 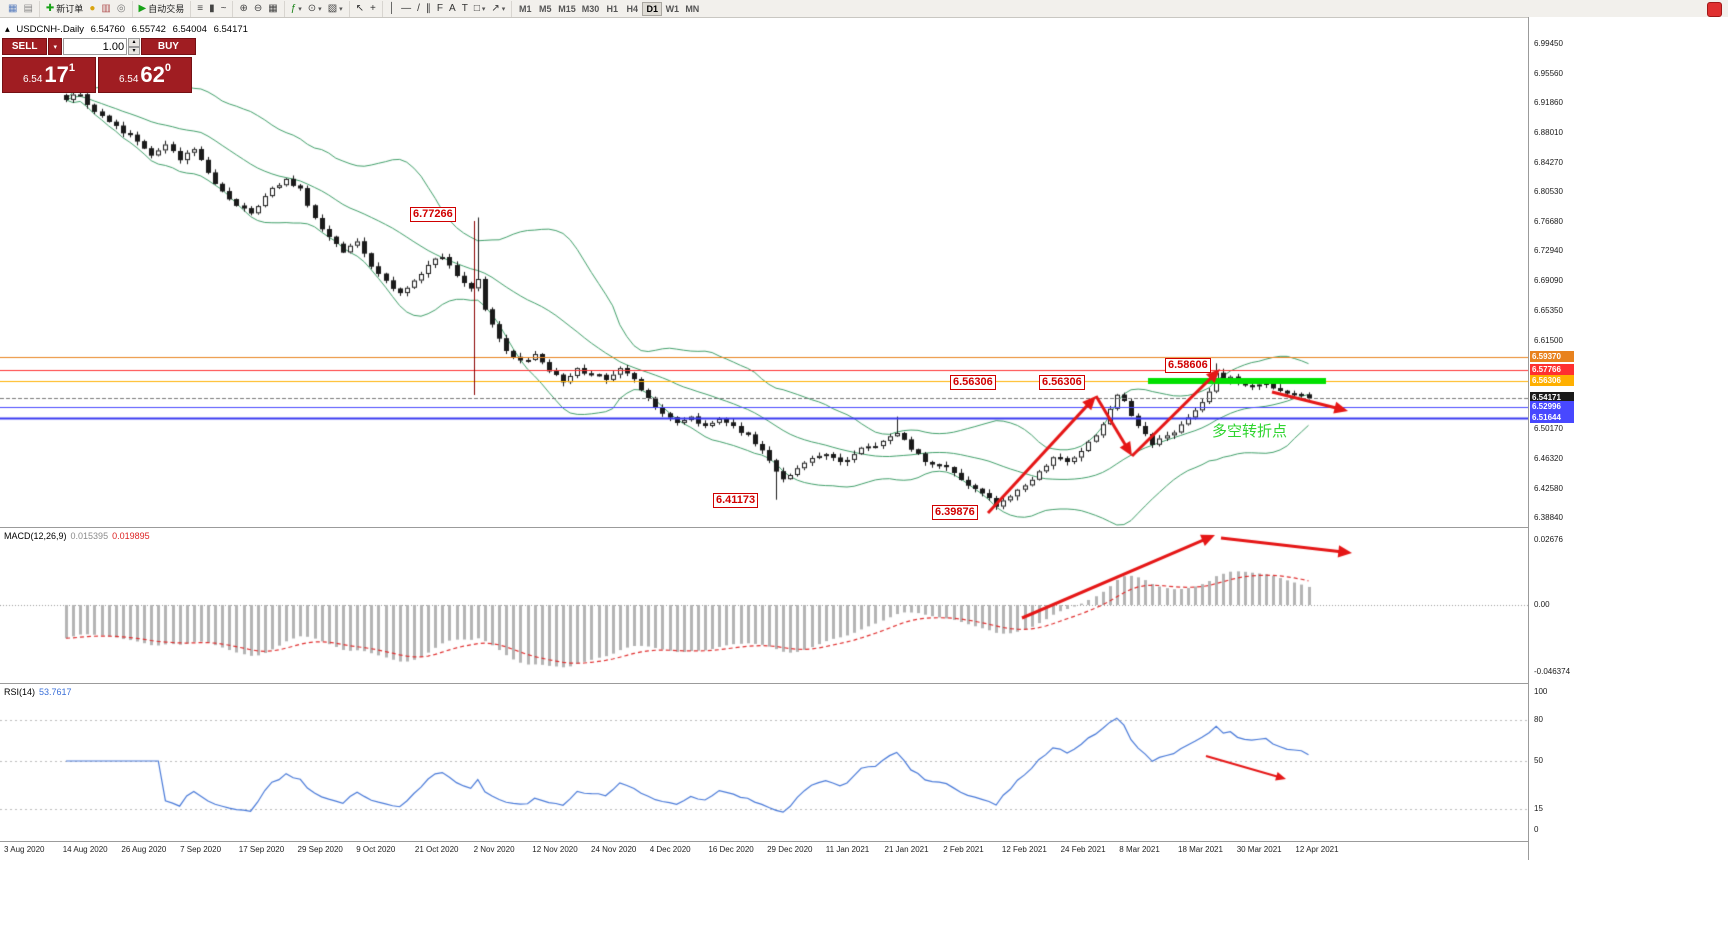 What do you see at coordinates (50, 8) in the screenshot?
I see `new-order-button: ✚` at bounding box center [50, 8].